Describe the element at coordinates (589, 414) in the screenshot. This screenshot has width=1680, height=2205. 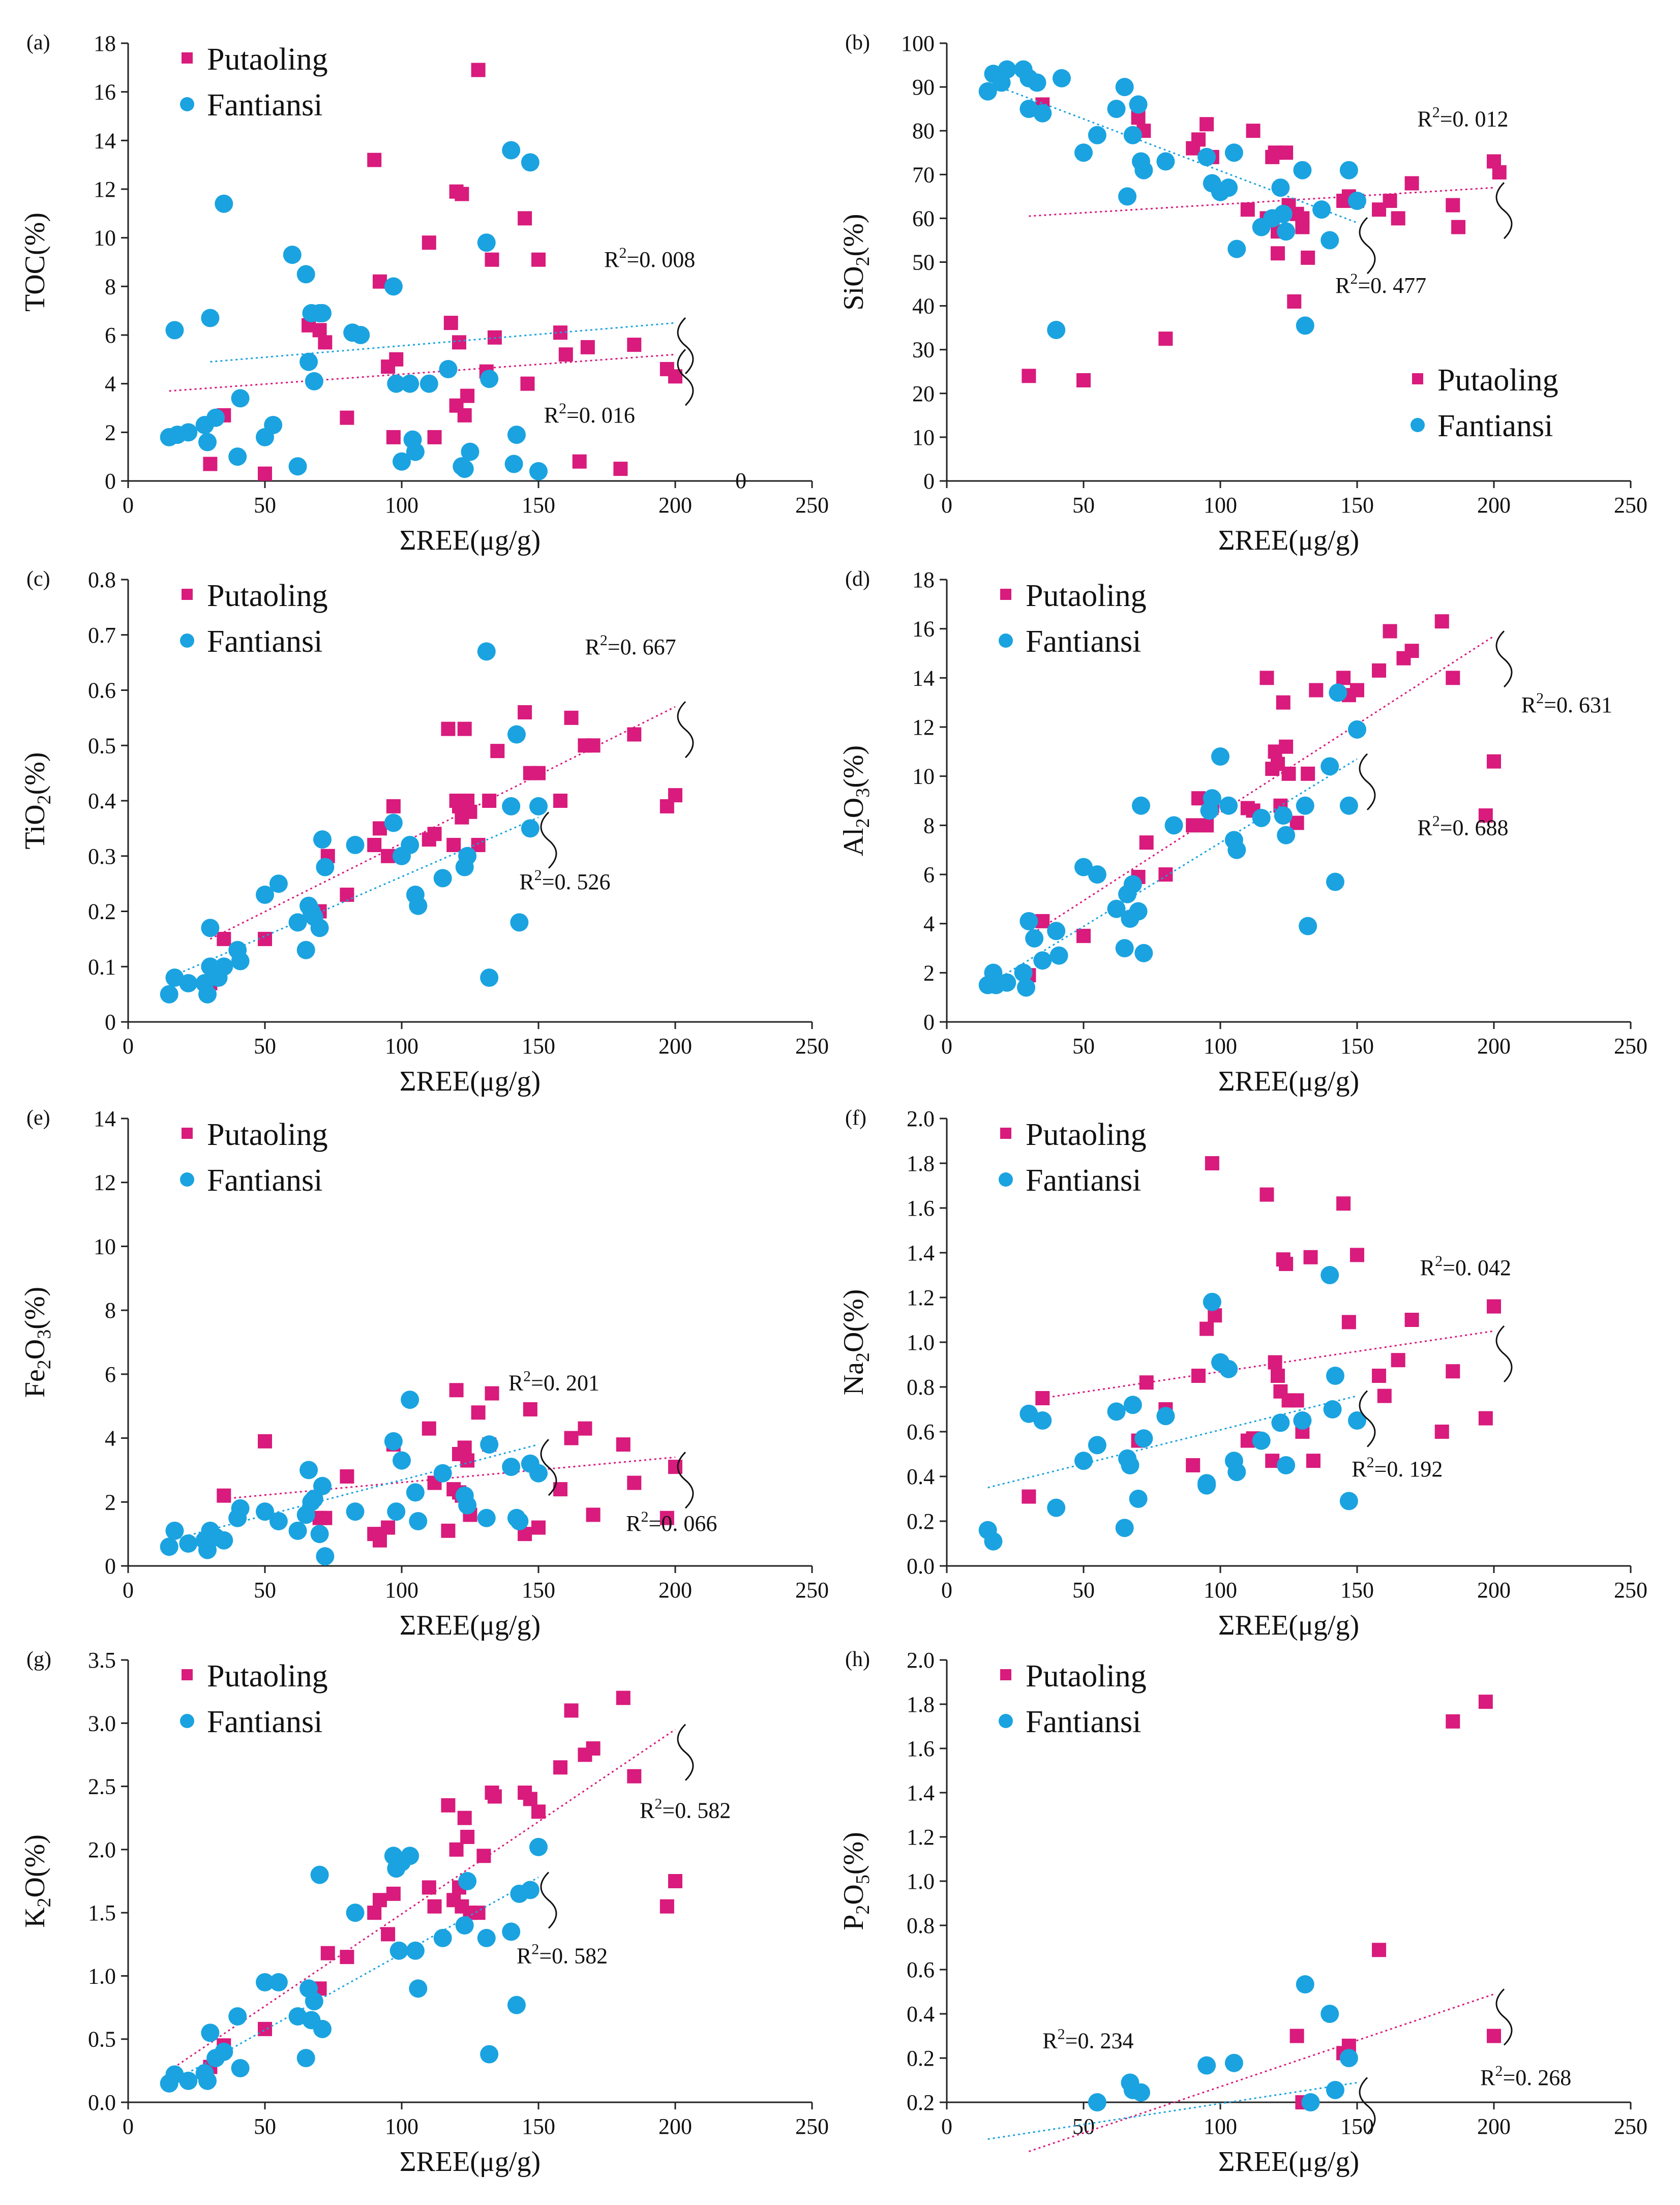
I see `r2-label: R2=0. 016` at that location.